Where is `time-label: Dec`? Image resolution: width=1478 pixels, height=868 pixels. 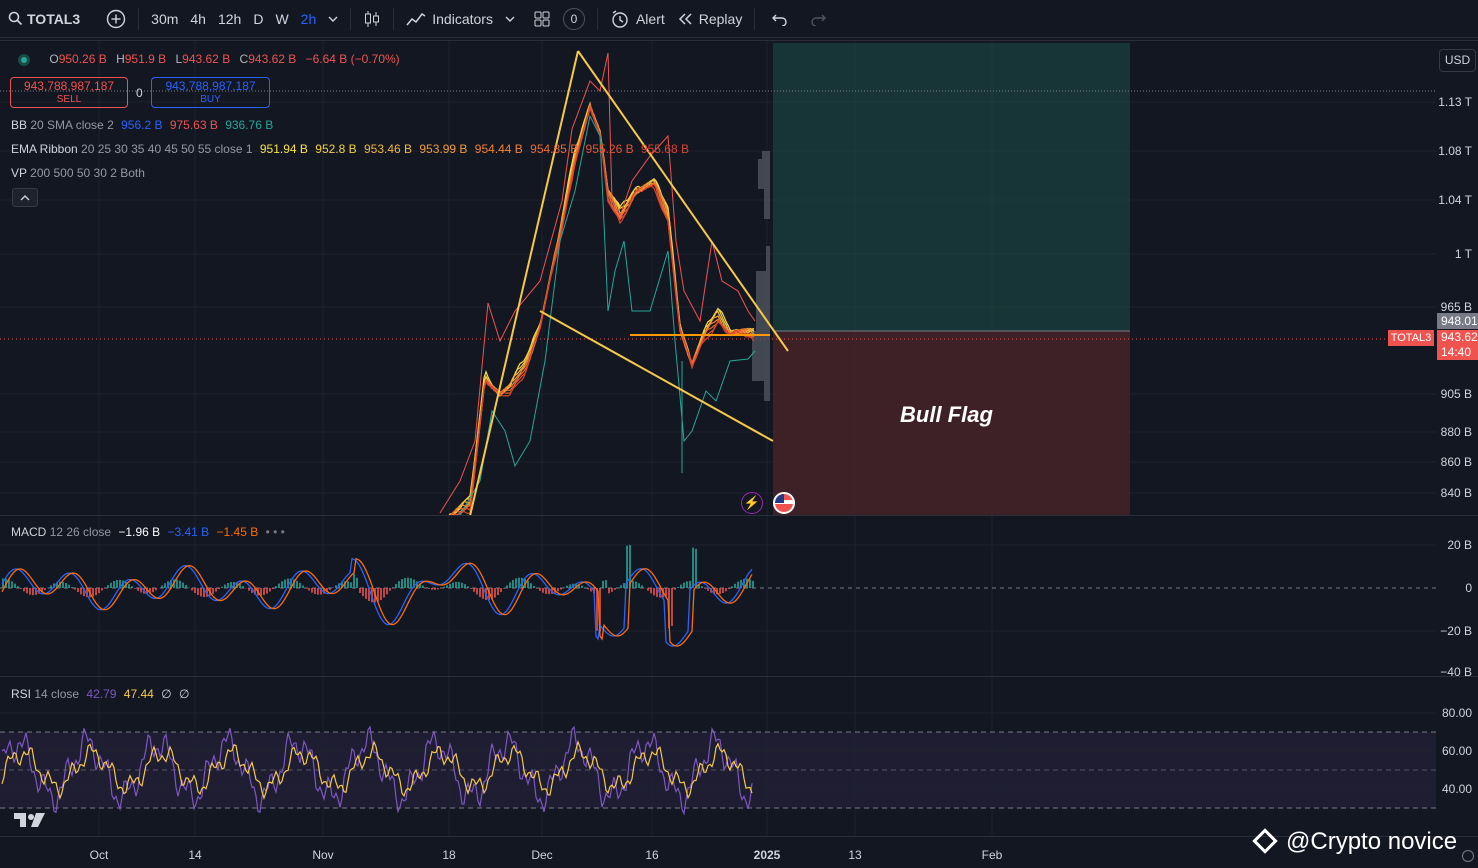
time-label: Dec is located at coordinates (542, 855).